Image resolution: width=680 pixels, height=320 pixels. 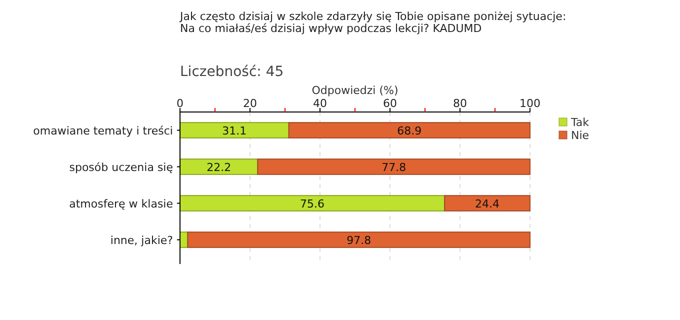 I want to click on y-tick-label: inne, jakie?, so click(x=142, y=240).